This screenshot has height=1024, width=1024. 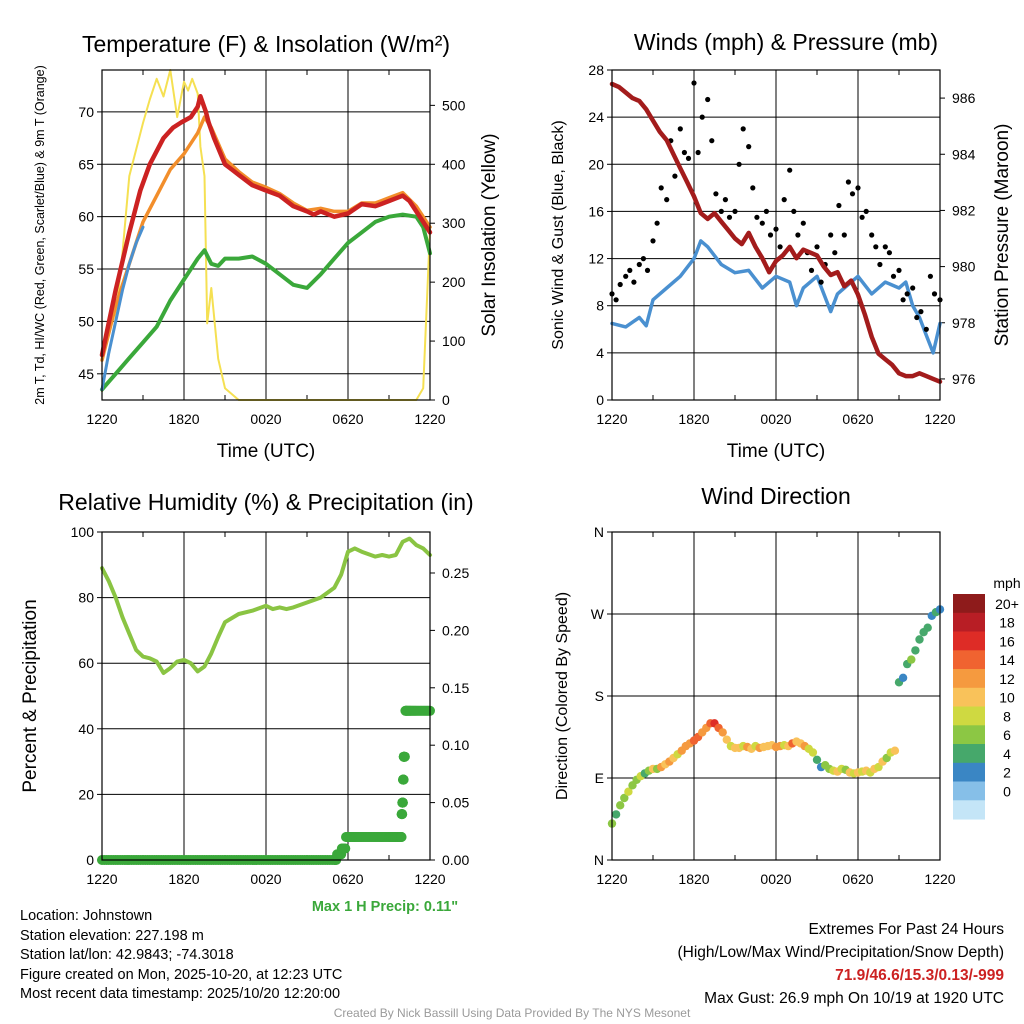 What do you see at coordinates (562, 696) in the screenshot?
I see `y-axis-label: Direction (Colored By Speed)` at bounding box center [562, 696].